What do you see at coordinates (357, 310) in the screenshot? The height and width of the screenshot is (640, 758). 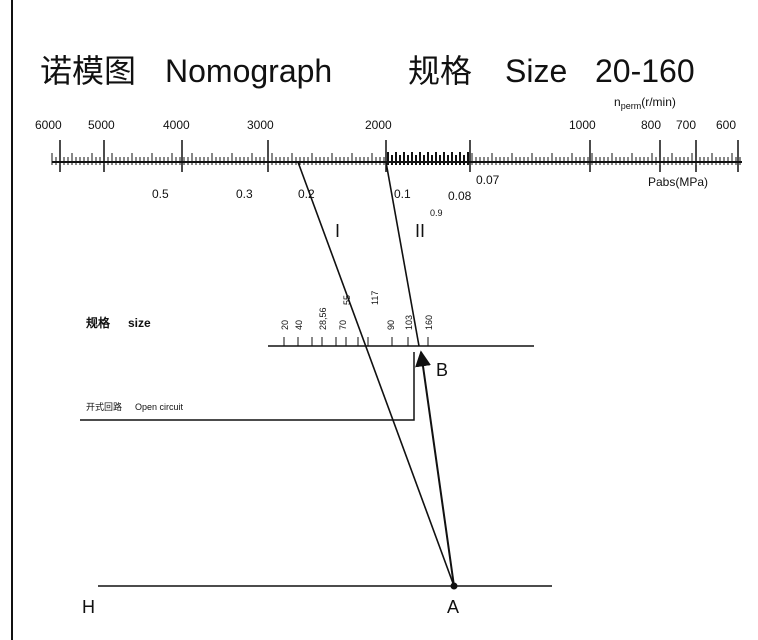 I see `size-value-labels: 20 40 28,56 55 70 117 90 103 160` at bounding box center [357, 310].